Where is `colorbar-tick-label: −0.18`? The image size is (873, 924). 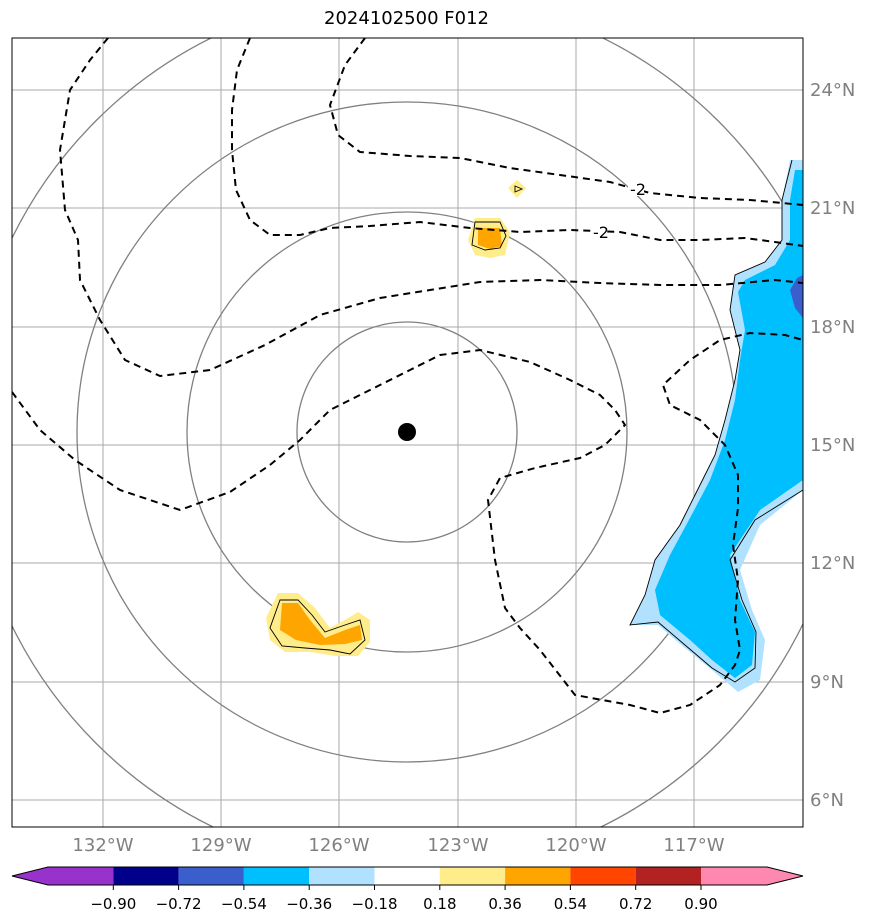
colorbar-tick-label: −0.18 is located at coordinates (375, 904).